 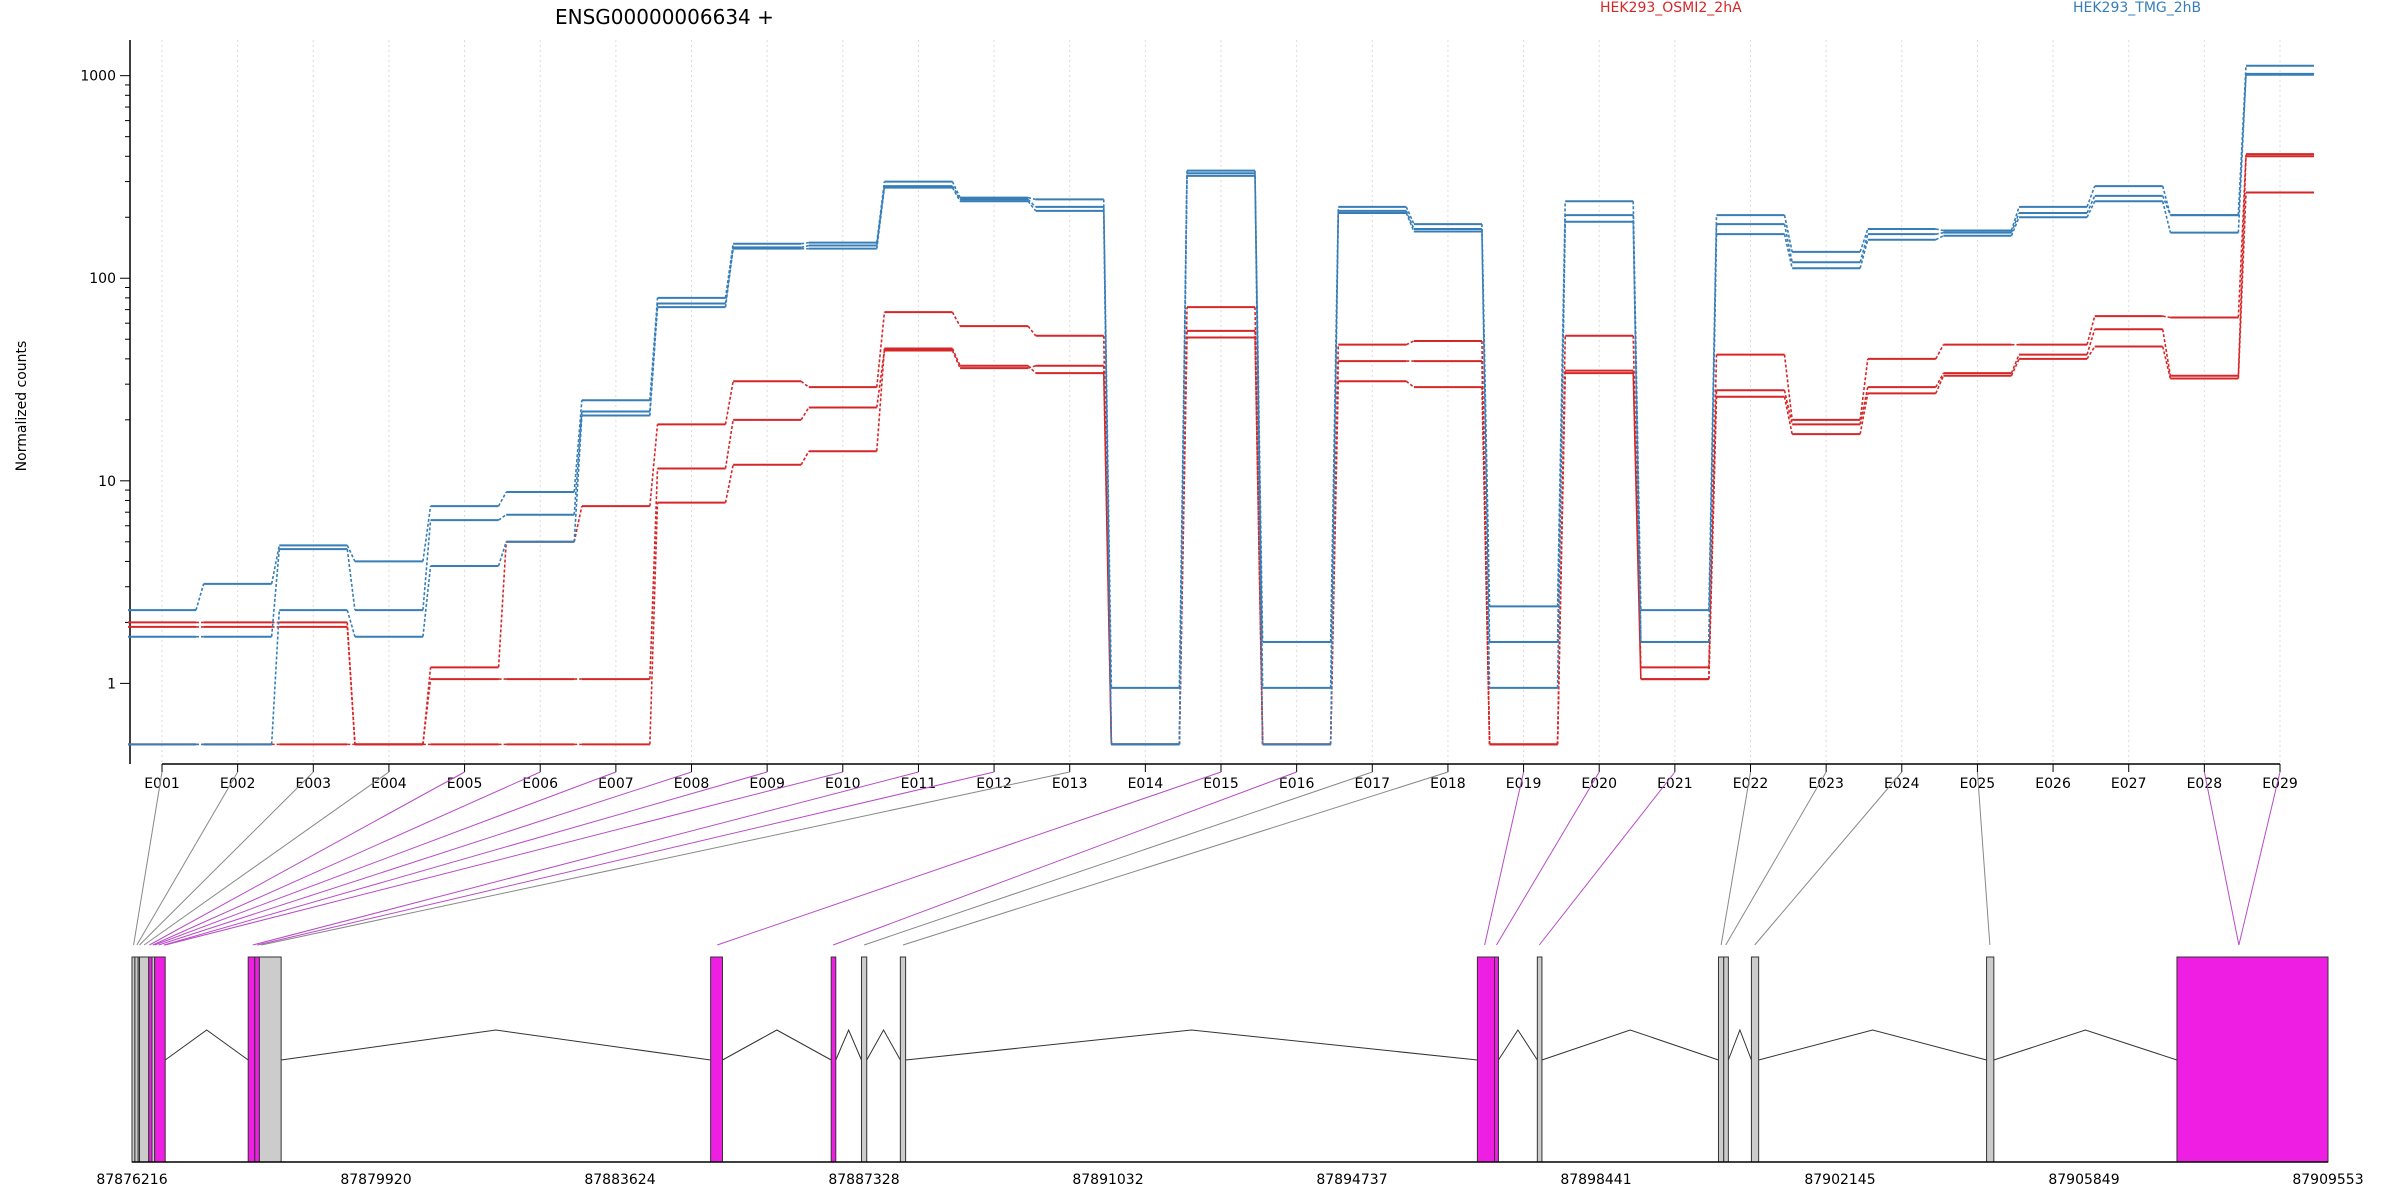 What do you see at coordinates (1595, 1180) in the screenshot?
I see `genomic-tick-label: 87898441` at bounding box center [1595, 1180].